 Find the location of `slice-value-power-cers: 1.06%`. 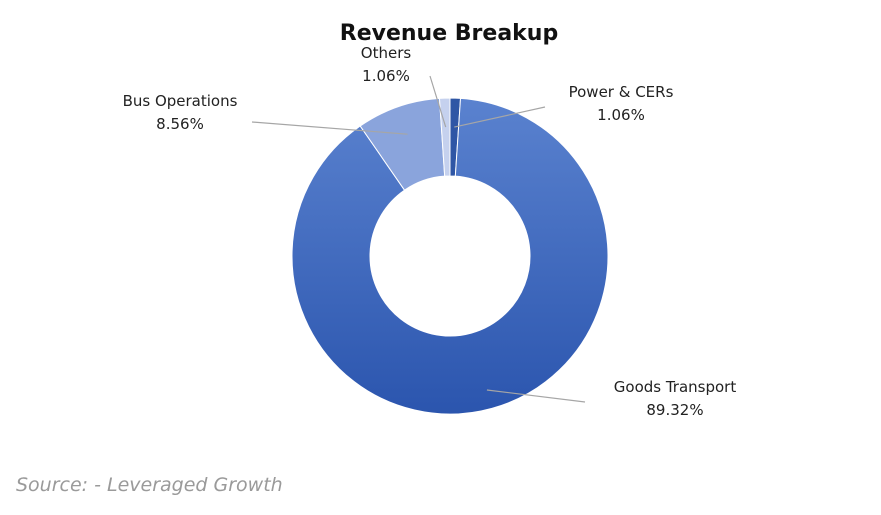

slice-value-power-cers: 1.06% is located at coordinates (621, 115).